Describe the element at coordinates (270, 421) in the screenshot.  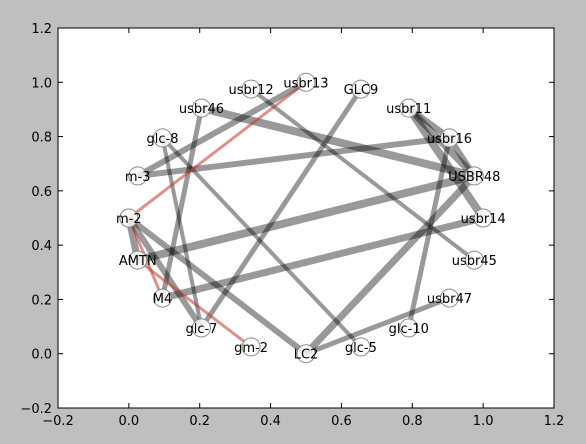
I see `x-tick-label: 0.4` at that location.